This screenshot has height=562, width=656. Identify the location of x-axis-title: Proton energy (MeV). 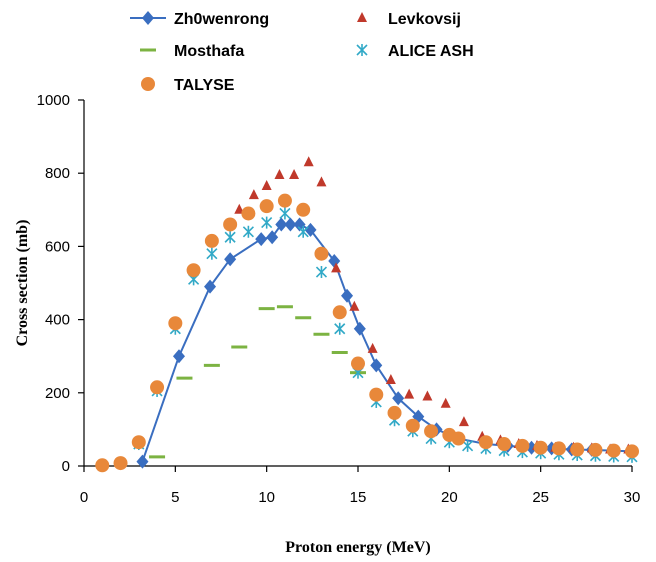
(357, 547).